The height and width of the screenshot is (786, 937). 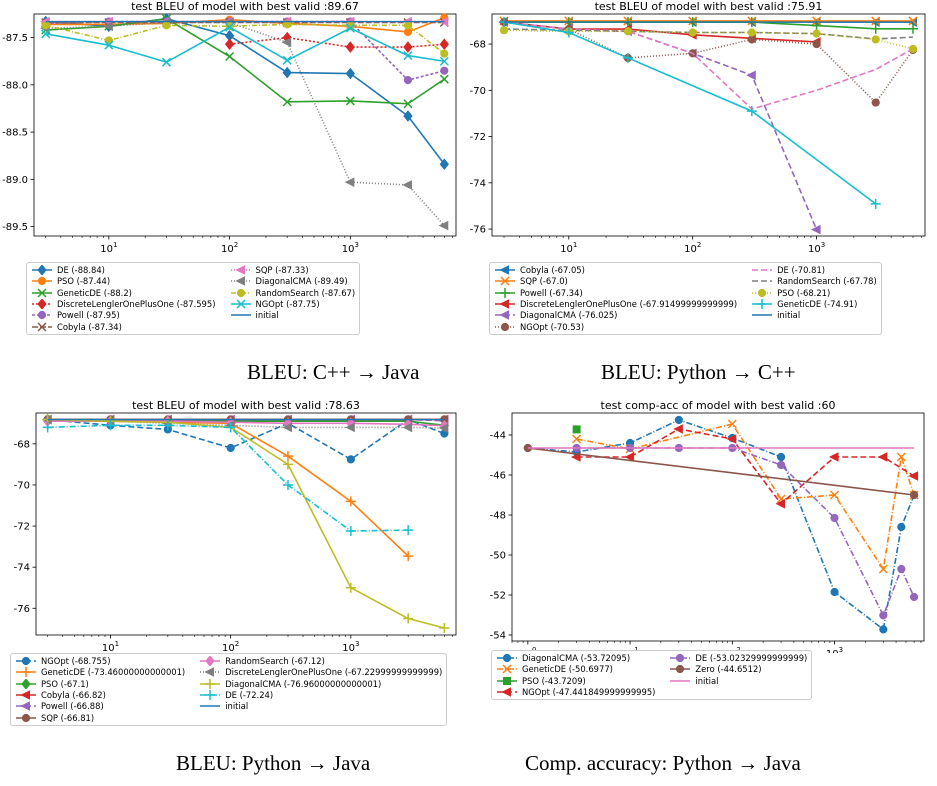 I want to click on legend-label: RandomSearch (-87.67), so click(x=305, y=292).